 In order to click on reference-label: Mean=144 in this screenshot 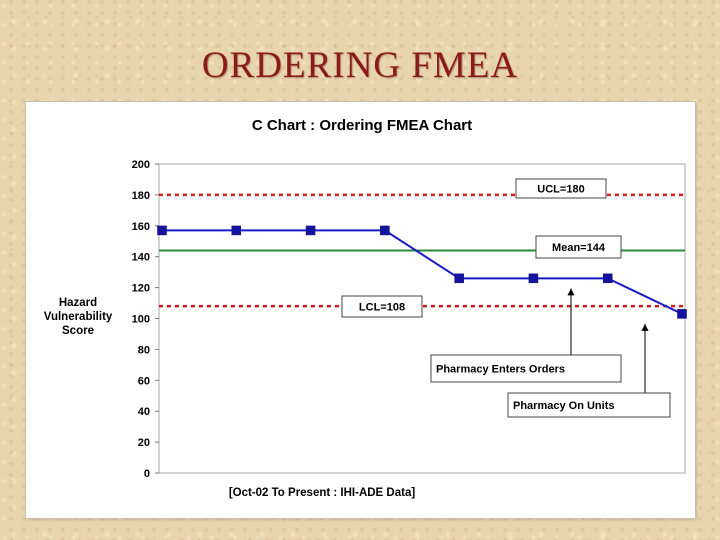, I will do `click(579, 248)`.